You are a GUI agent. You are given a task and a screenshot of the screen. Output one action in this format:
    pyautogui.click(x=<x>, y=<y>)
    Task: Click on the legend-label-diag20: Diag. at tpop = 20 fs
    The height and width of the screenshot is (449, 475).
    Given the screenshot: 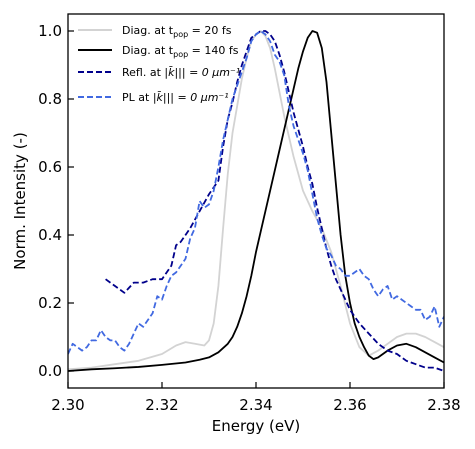 What is the action you would take?
    pyautogui.click(x=177, y=31)
    